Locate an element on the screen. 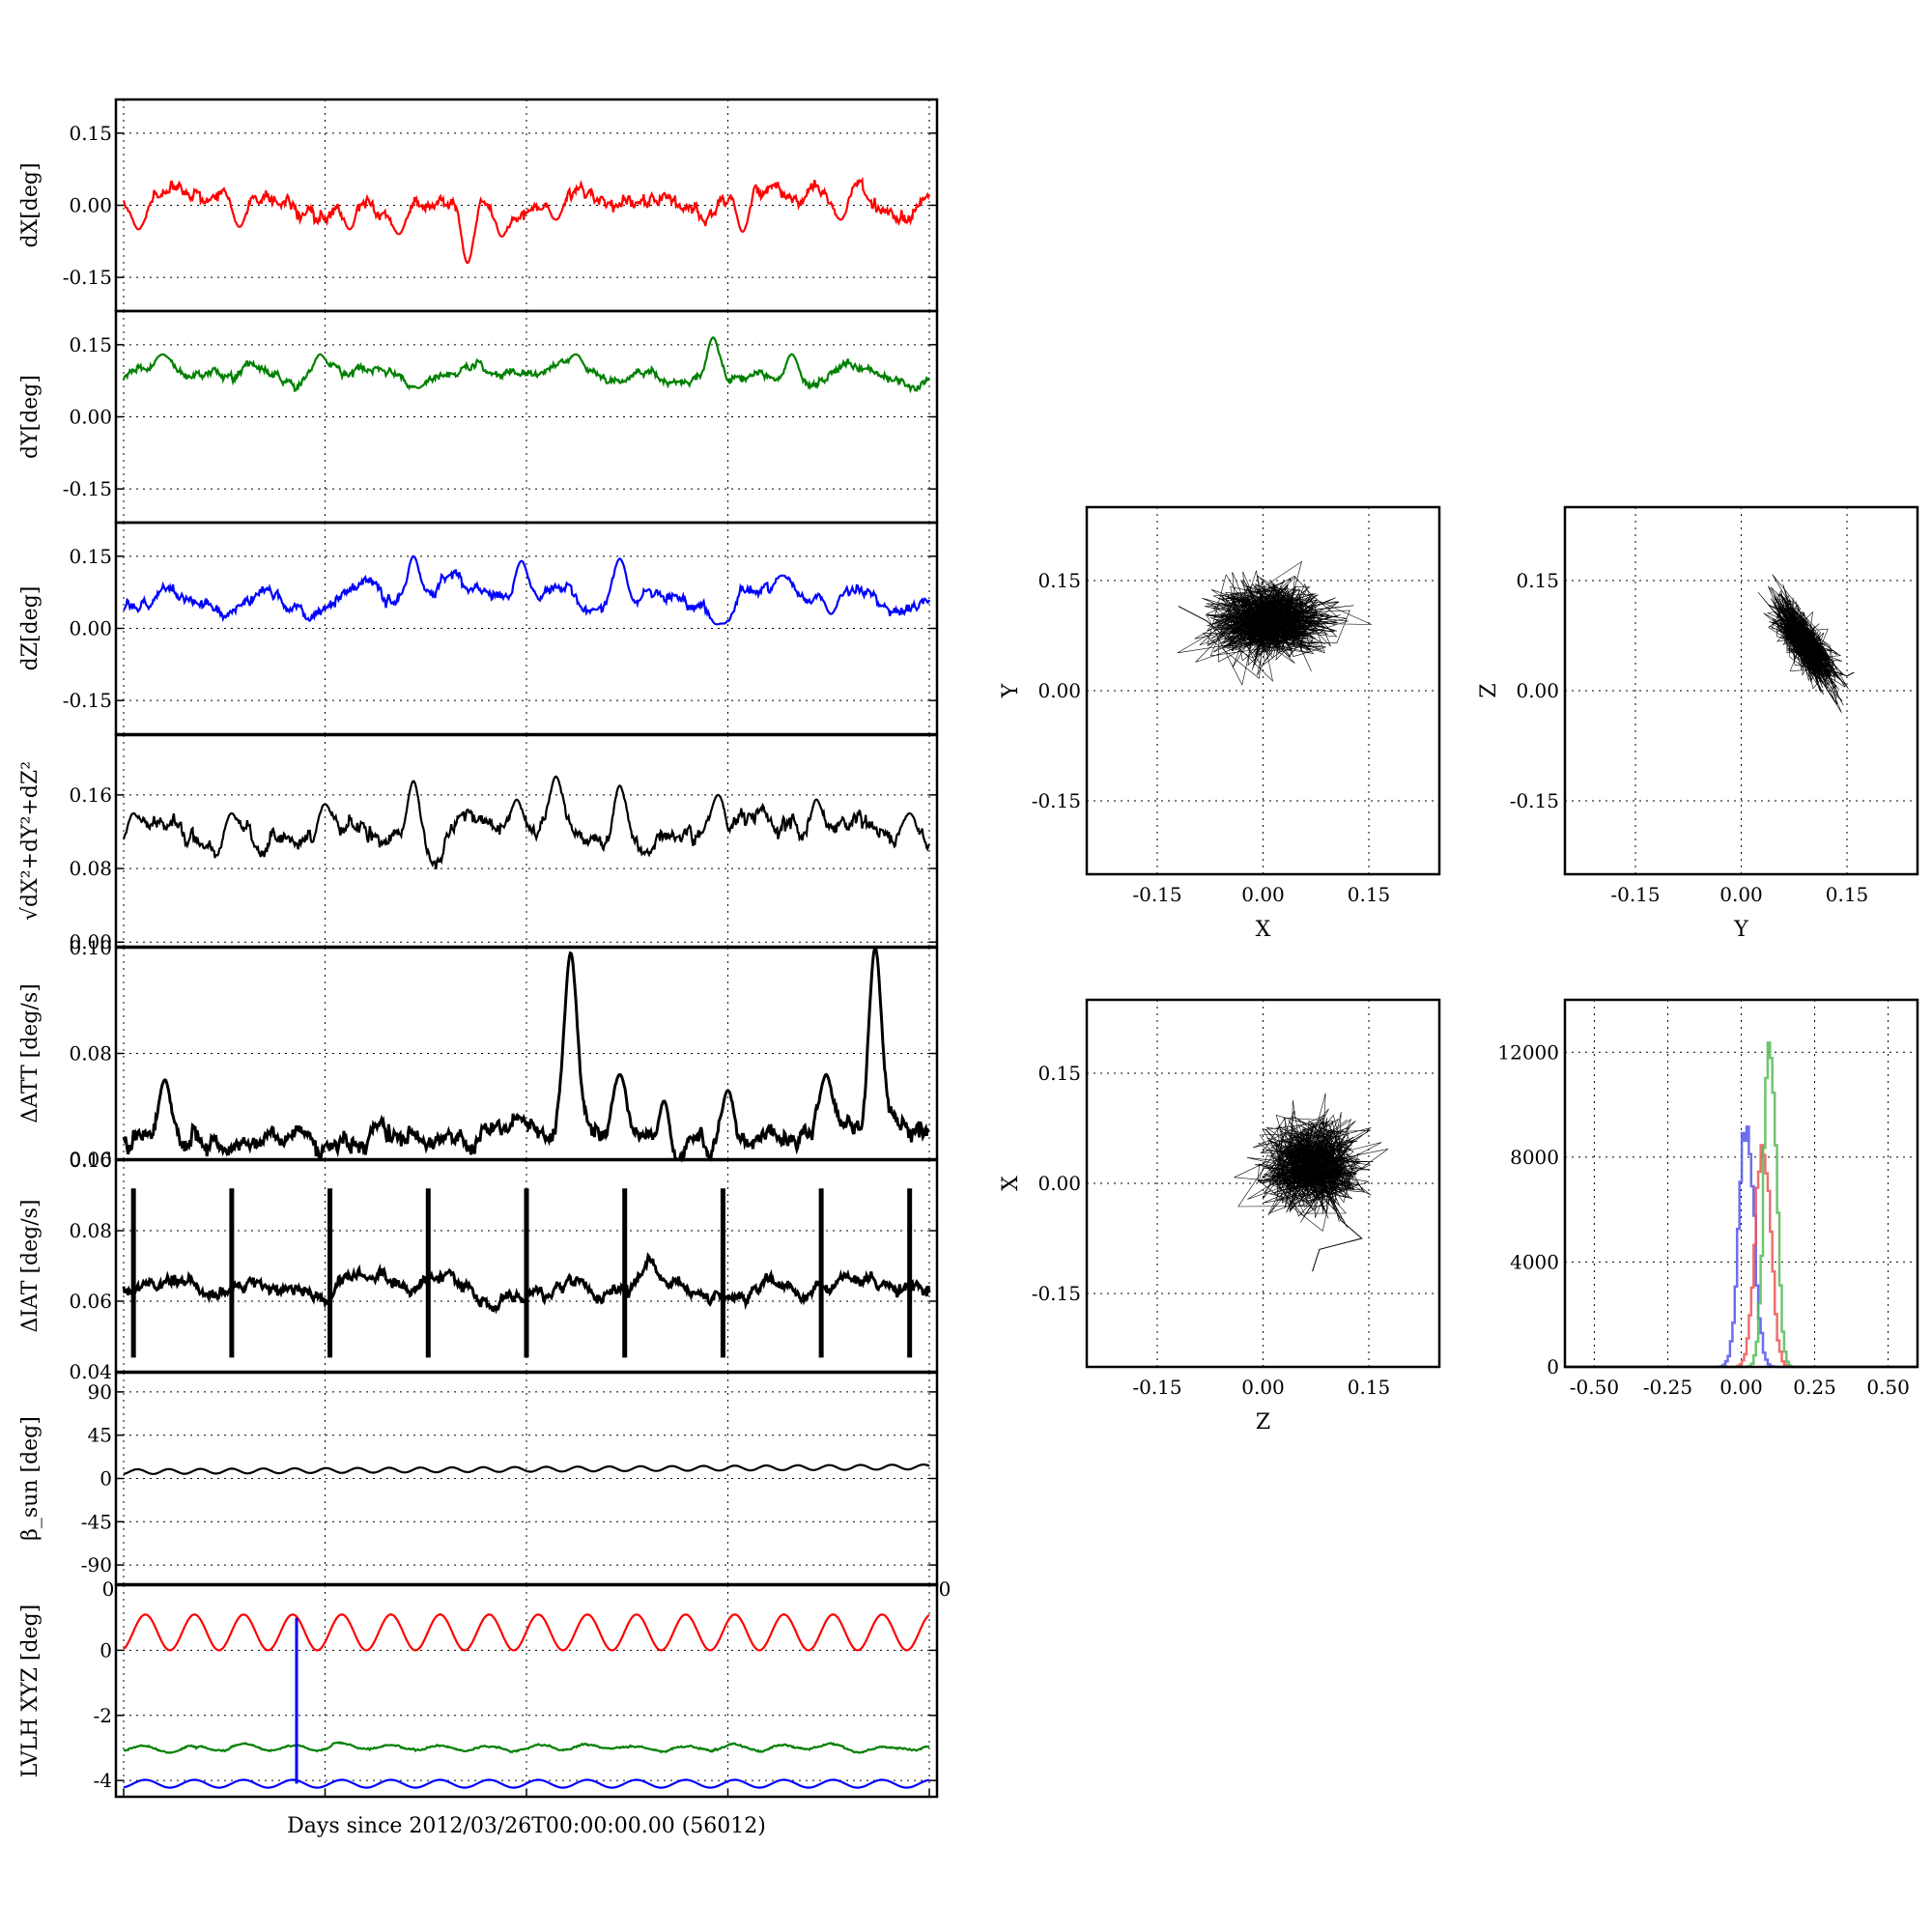 The height and width of the screenshot is (1932, 1932). ytick-label: -2 is located at coordinates (103, 1715).